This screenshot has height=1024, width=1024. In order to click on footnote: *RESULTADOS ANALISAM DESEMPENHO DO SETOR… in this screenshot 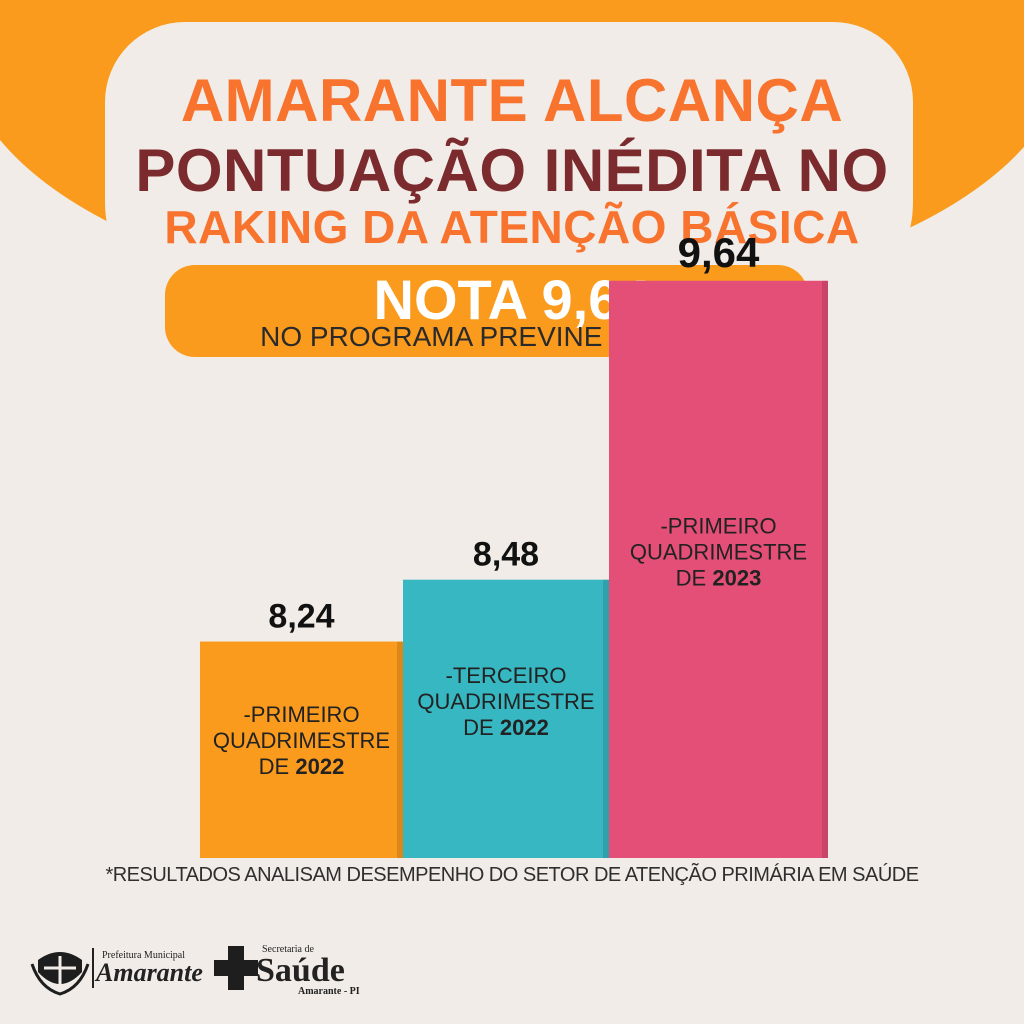, I will do `click(512, 875)`.